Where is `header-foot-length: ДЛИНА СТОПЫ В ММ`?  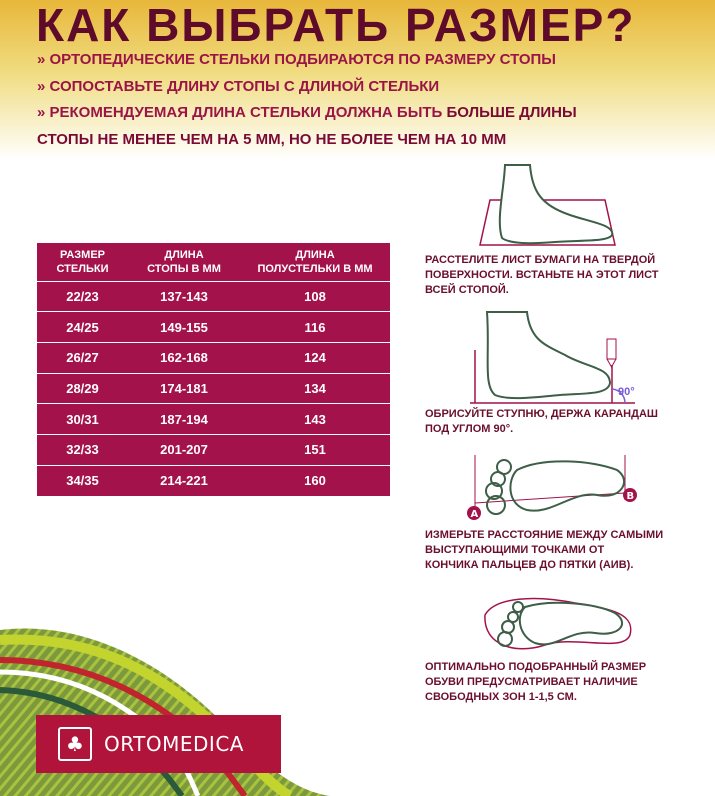 header-foot-length: ДЛИНА СТОПЫ В ММ is located at coordinates (184, 262).